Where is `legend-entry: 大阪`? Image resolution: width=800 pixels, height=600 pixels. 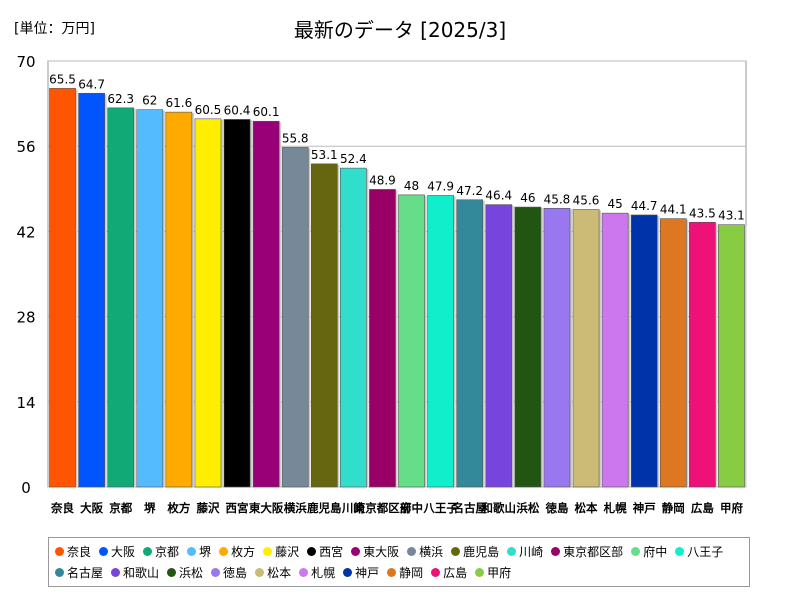
legend-entry: 大阪 is located at coordinates (117, 551).